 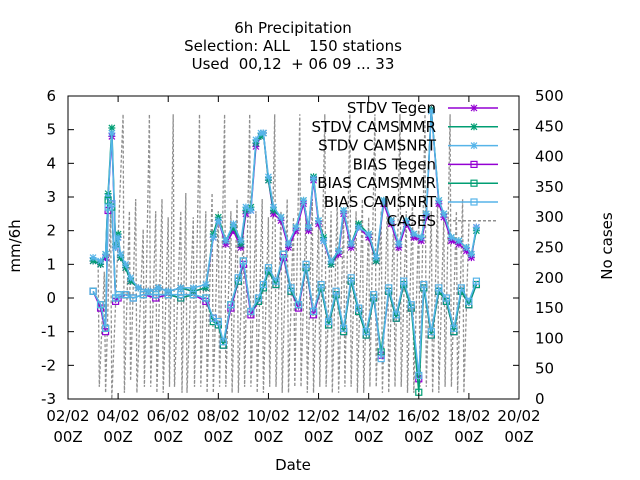 What do you see at coordinates (318, 416) in the screenshot?
I see `x-tick-label: 12/02` at bounding box center [318, 416].